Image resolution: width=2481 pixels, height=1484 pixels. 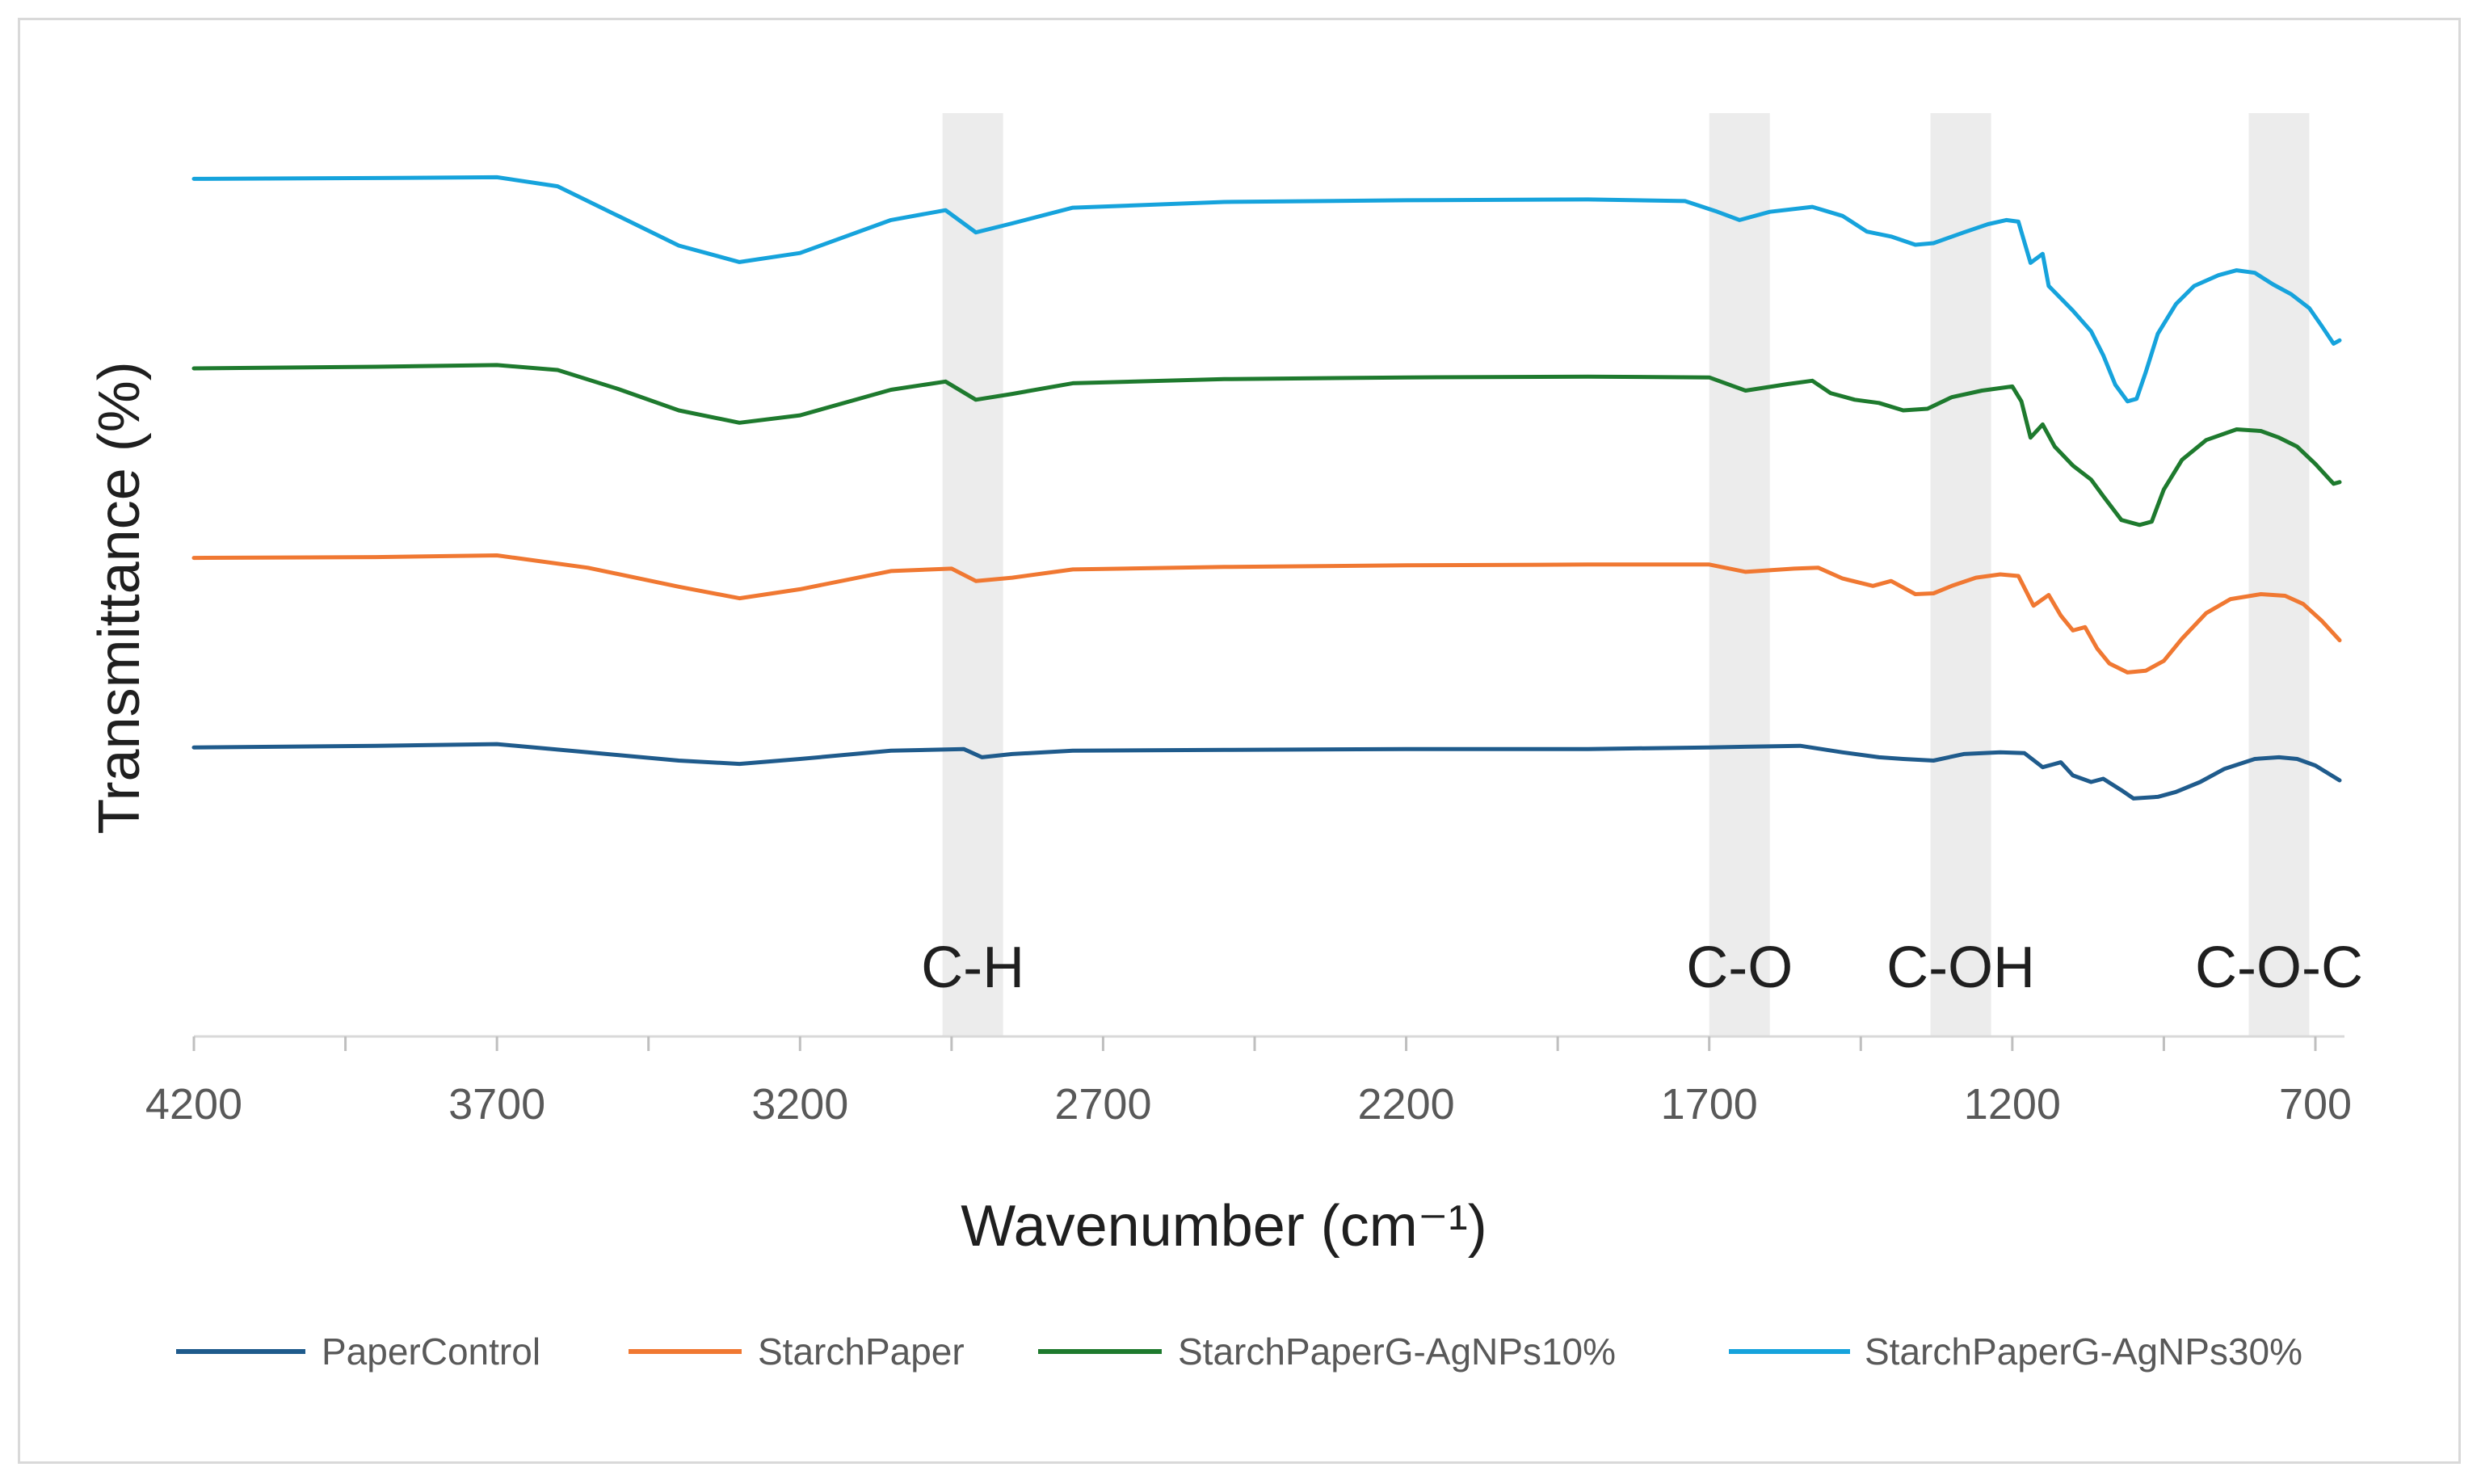 What do you see at coordinates (2012, 1104) in the screenshot?
I see `x-tick-label: 1200` at bounding box center [2012, 1104].